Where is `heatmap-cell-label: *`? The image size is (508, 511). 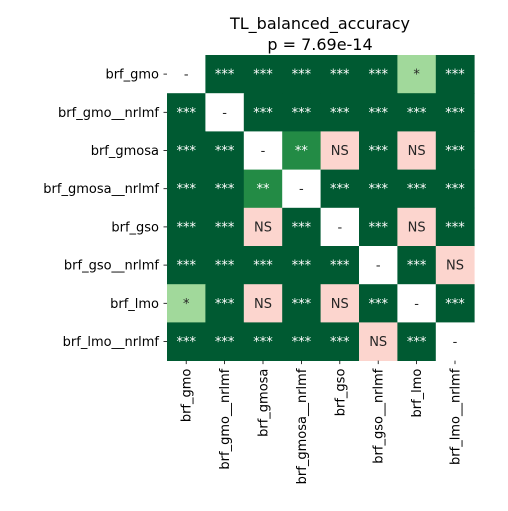 heatmap-cell-label: * is located at coordinates (186, 304).